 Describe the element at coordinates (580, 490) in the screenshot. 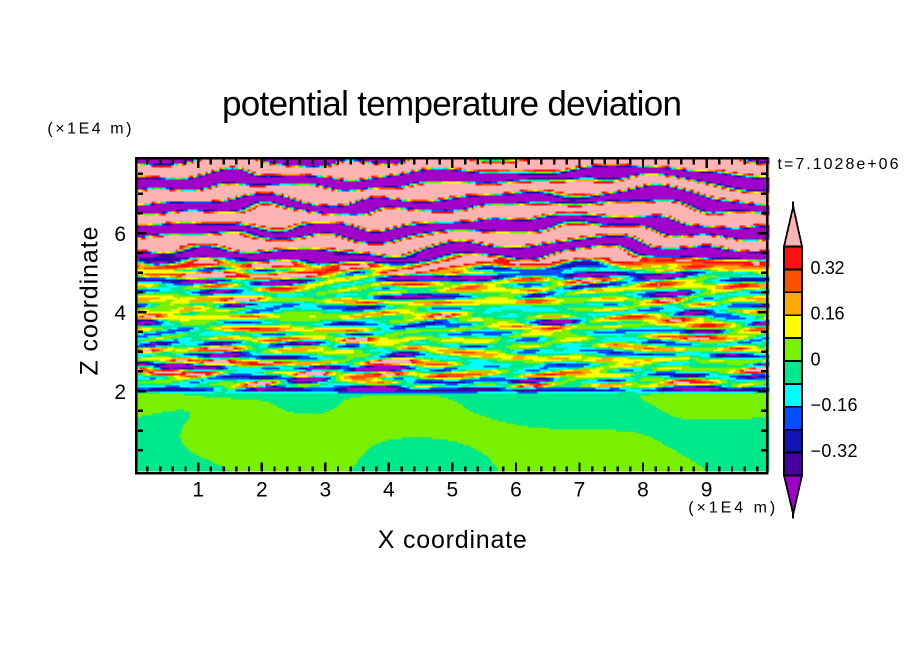

I see `svg-text: 7` at that location.